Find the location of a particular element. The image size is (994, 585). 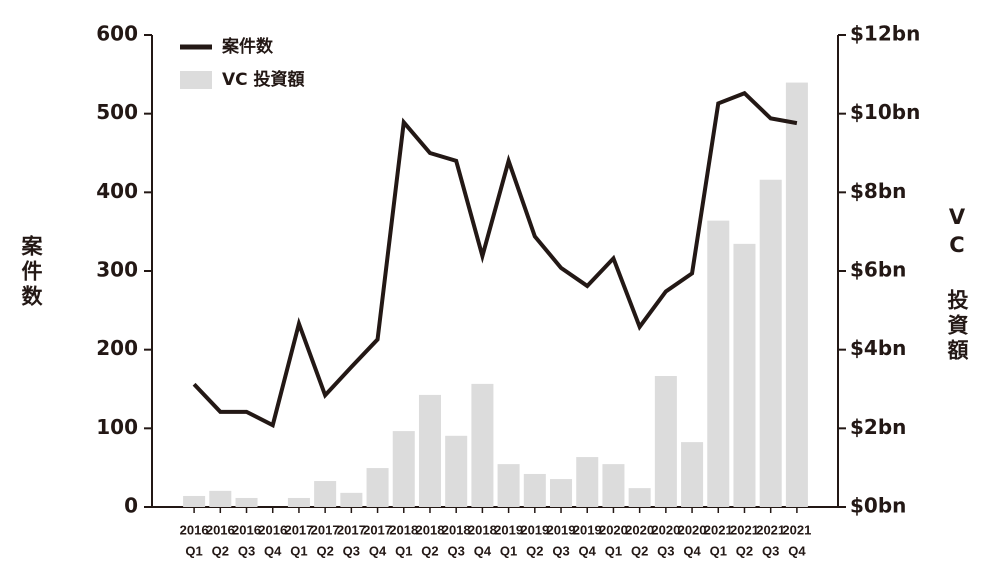

legend-label: 案件数 is located at coordinates (247, 46).